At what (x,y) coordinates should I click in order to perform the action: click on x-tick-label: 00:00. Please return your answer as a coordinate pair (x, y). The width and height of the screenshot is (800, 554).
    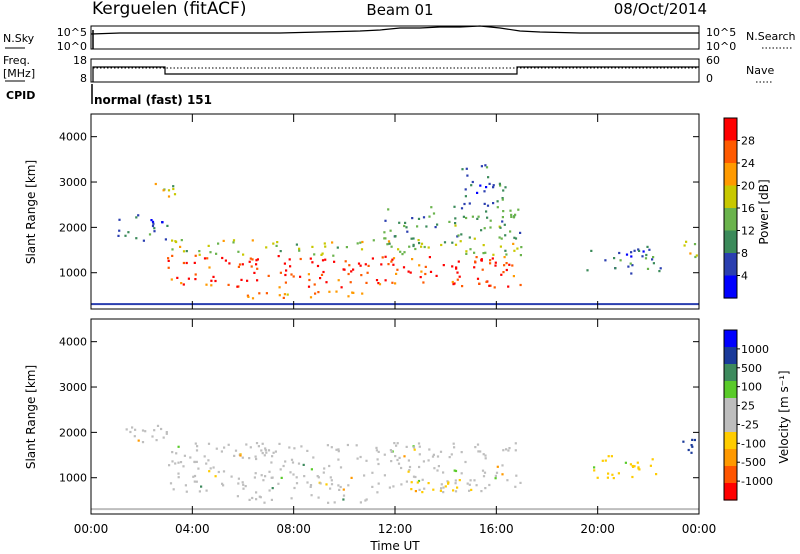
    Looking at the image, I should click on (699, 529).